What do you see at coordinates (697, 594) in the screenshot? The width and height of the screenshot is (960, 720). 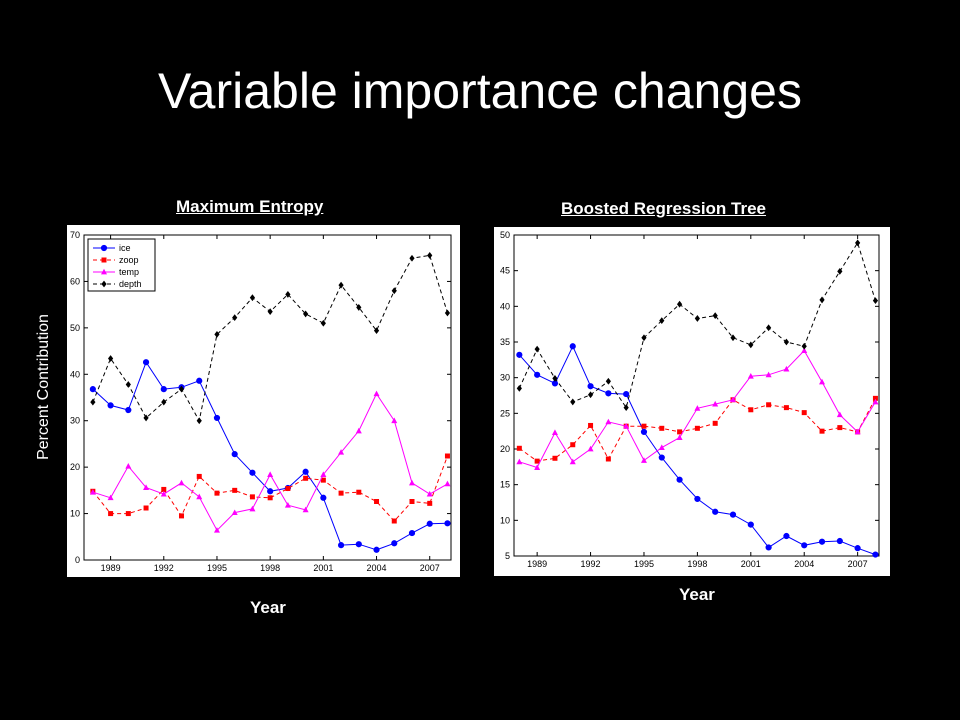 I see `xlabel-brt: Year` at bounding box center [697, 594].